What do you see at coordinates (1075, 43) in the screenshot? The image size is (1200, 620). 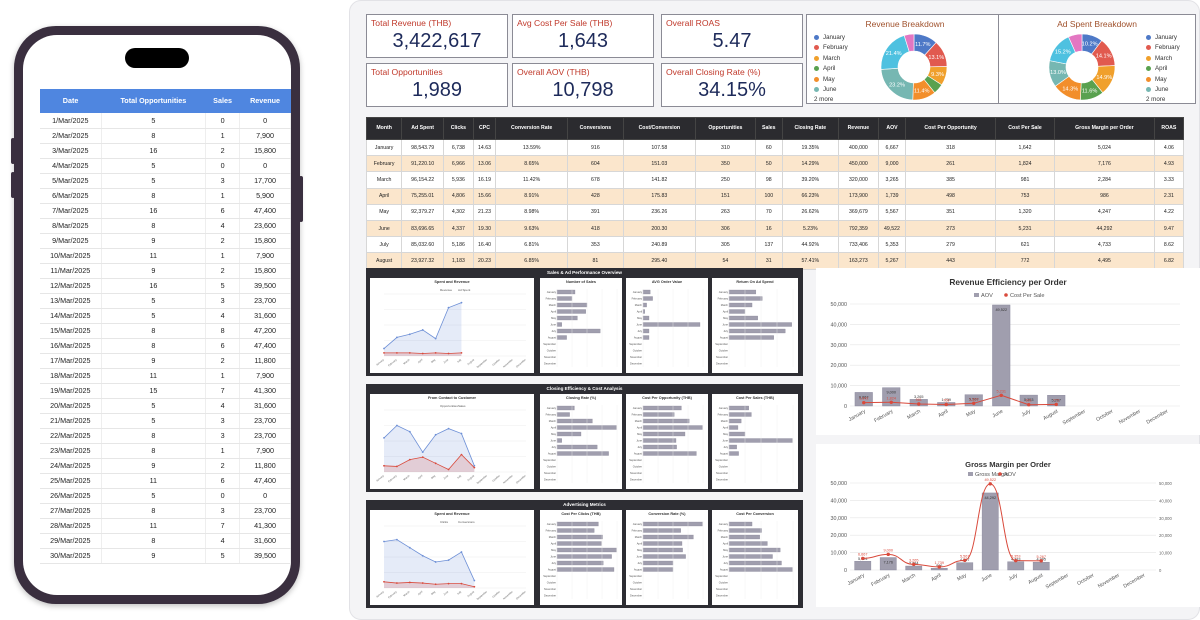 I see `donut-slice` at bounding box center [1075, 43].